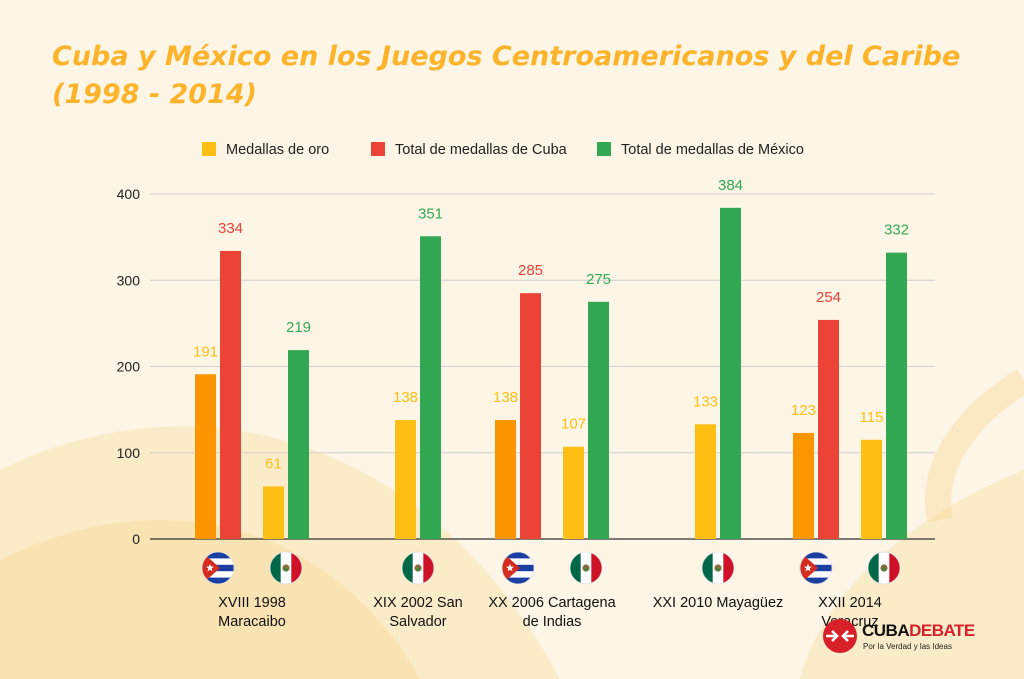  Describe the element at coordinates (850, 603) in the screenshot. I see `x-category-label-line: XXII 2014` at that location.